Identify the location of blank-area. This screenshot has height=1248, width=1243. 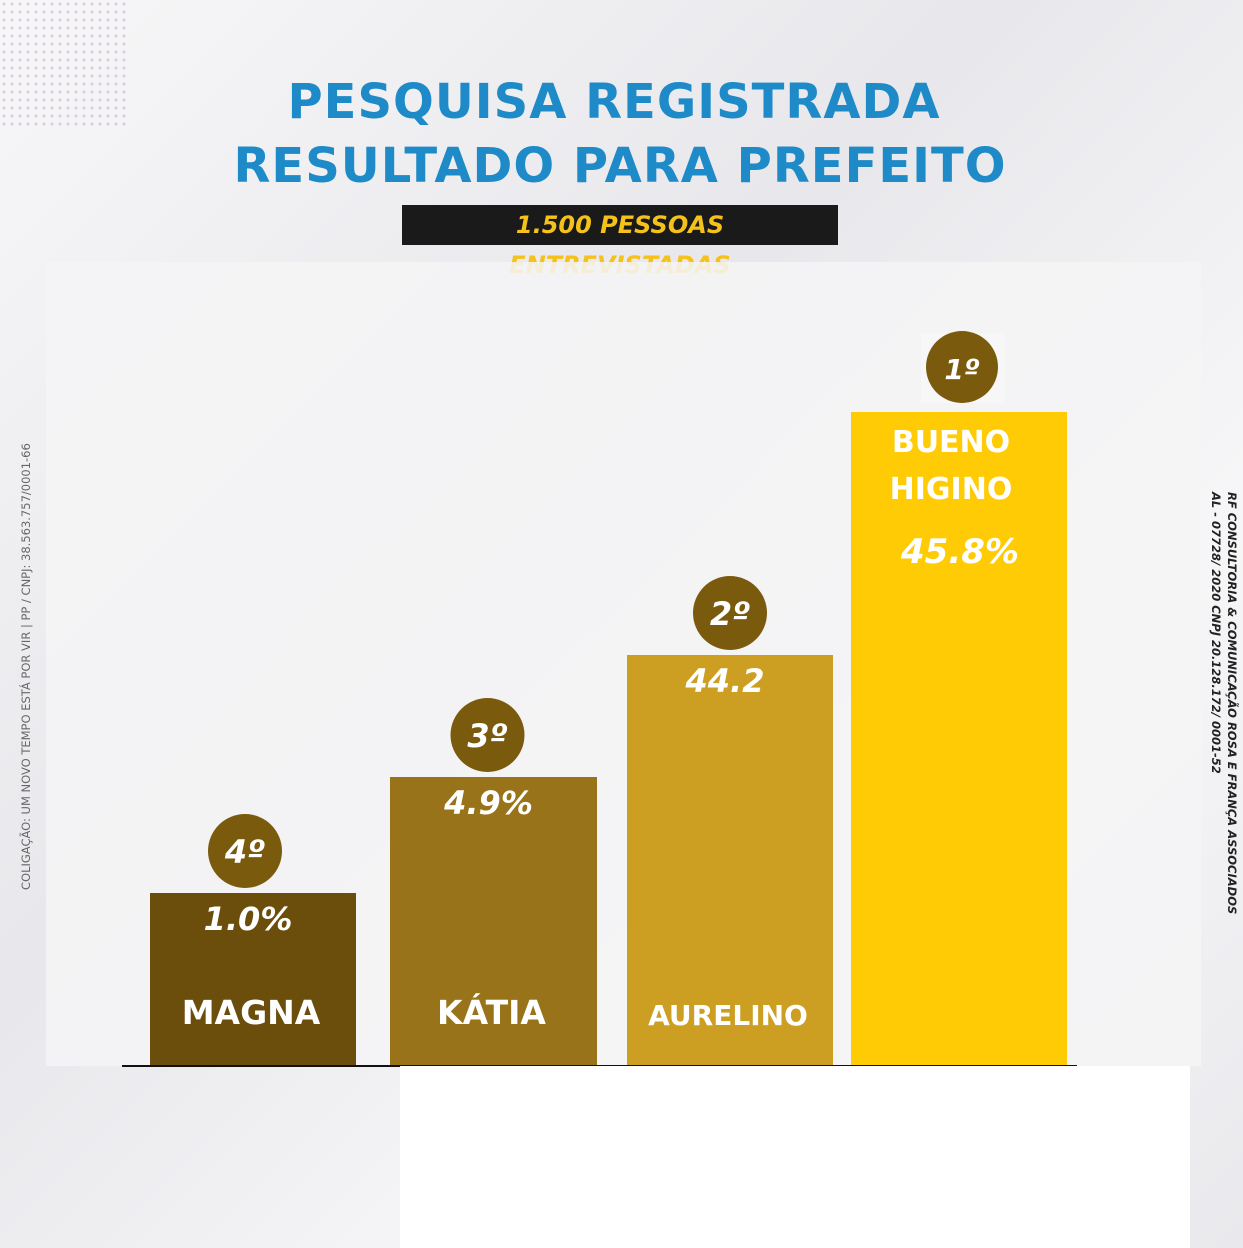
(795, 1157).